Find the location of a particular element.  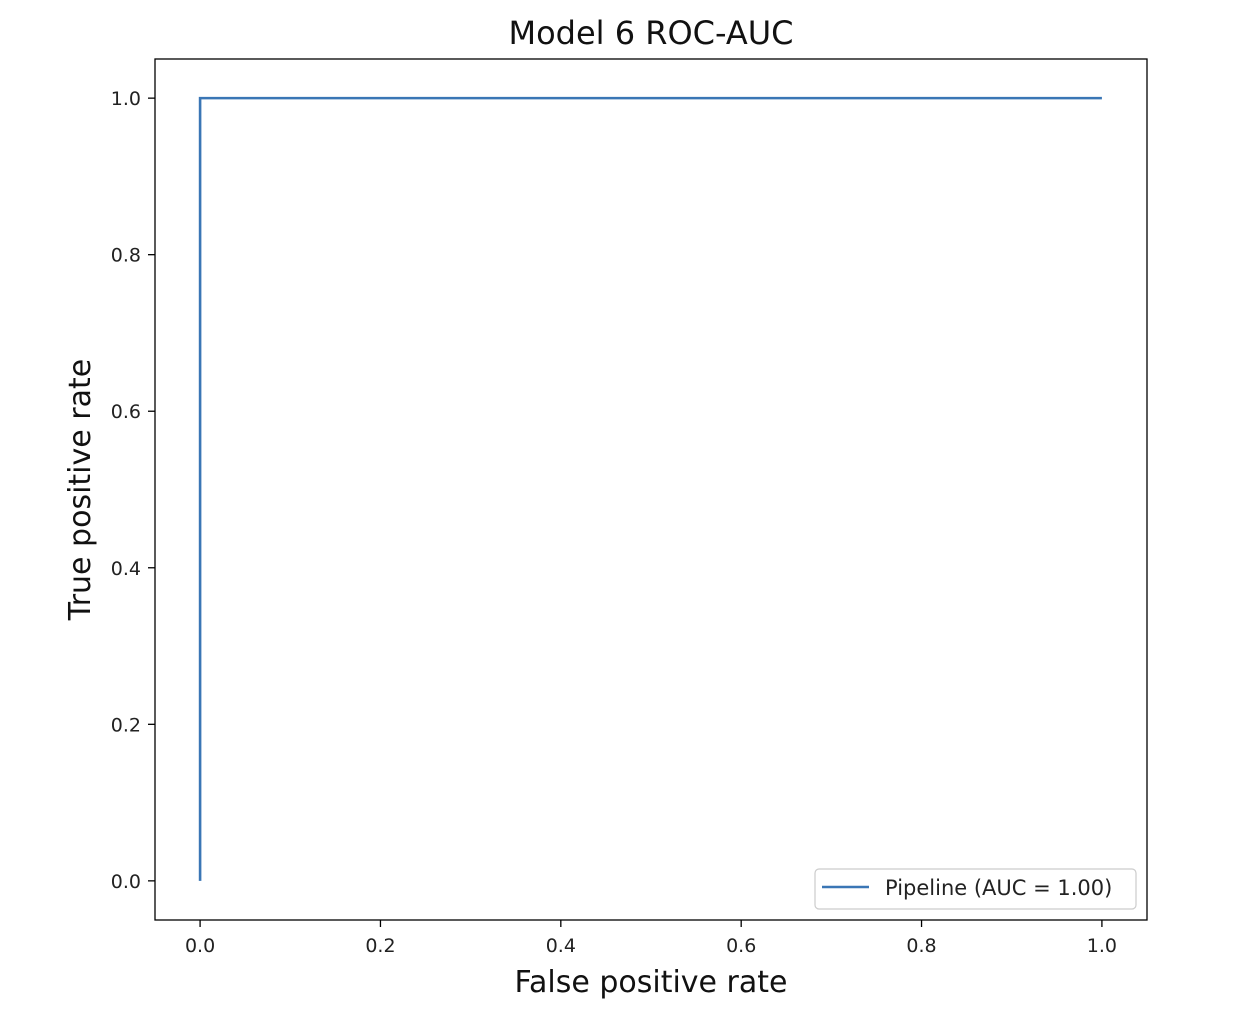

y-tick-label: 0.4 is located at coordinates (126, 569).